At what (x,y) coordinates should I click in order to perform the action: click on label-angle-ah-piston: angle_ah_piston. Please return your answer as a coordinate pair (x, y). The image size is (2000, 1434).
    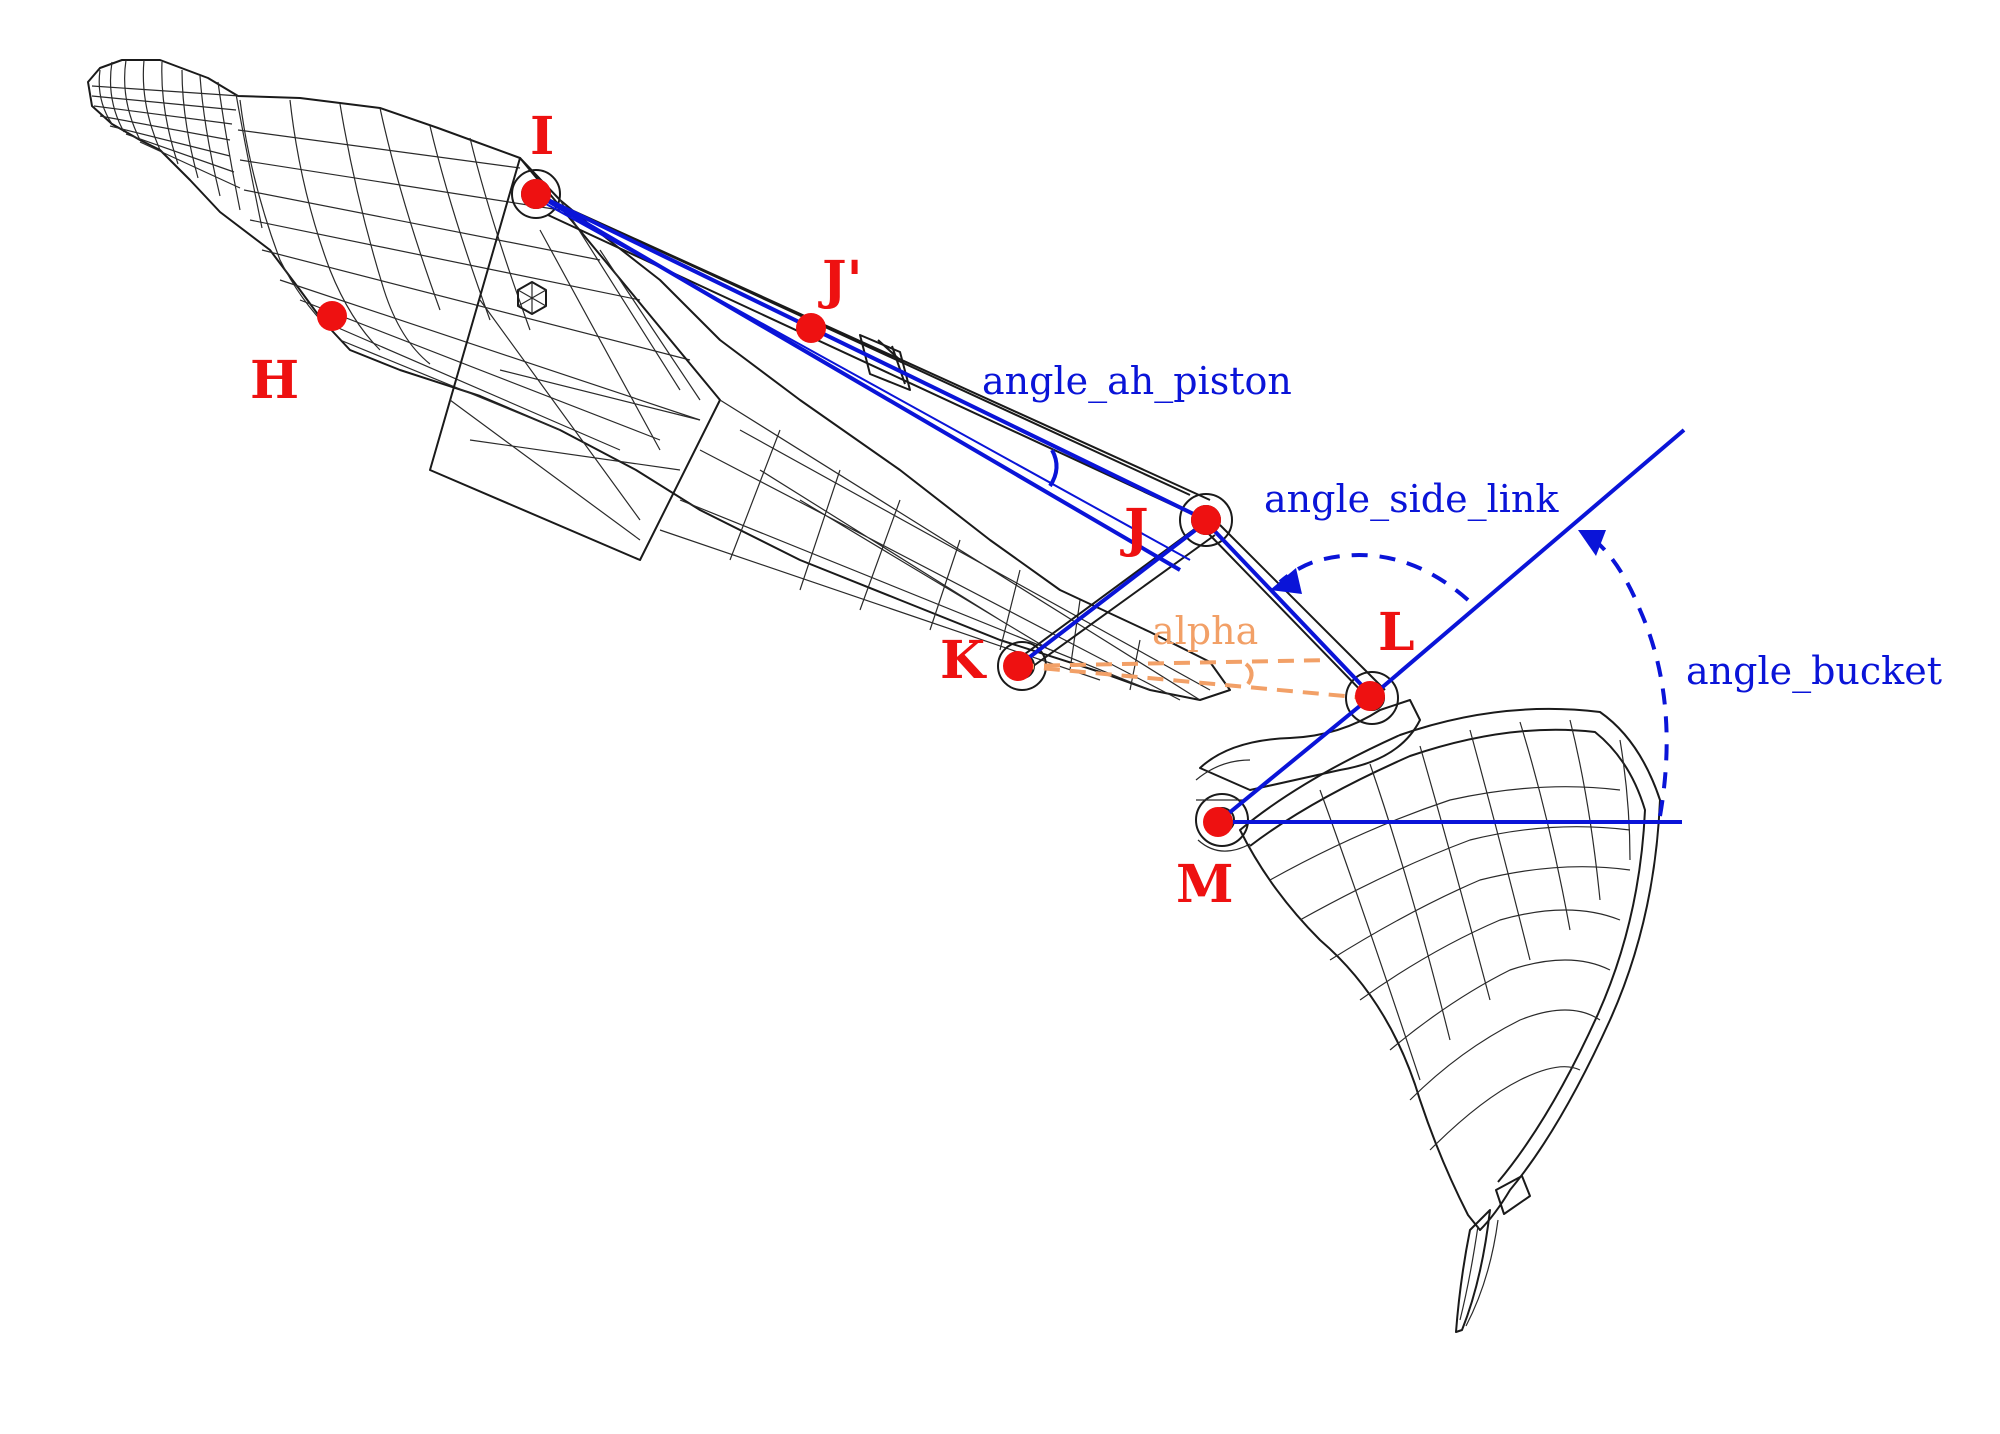
    Looking at the image, I should click on (1137, 381).